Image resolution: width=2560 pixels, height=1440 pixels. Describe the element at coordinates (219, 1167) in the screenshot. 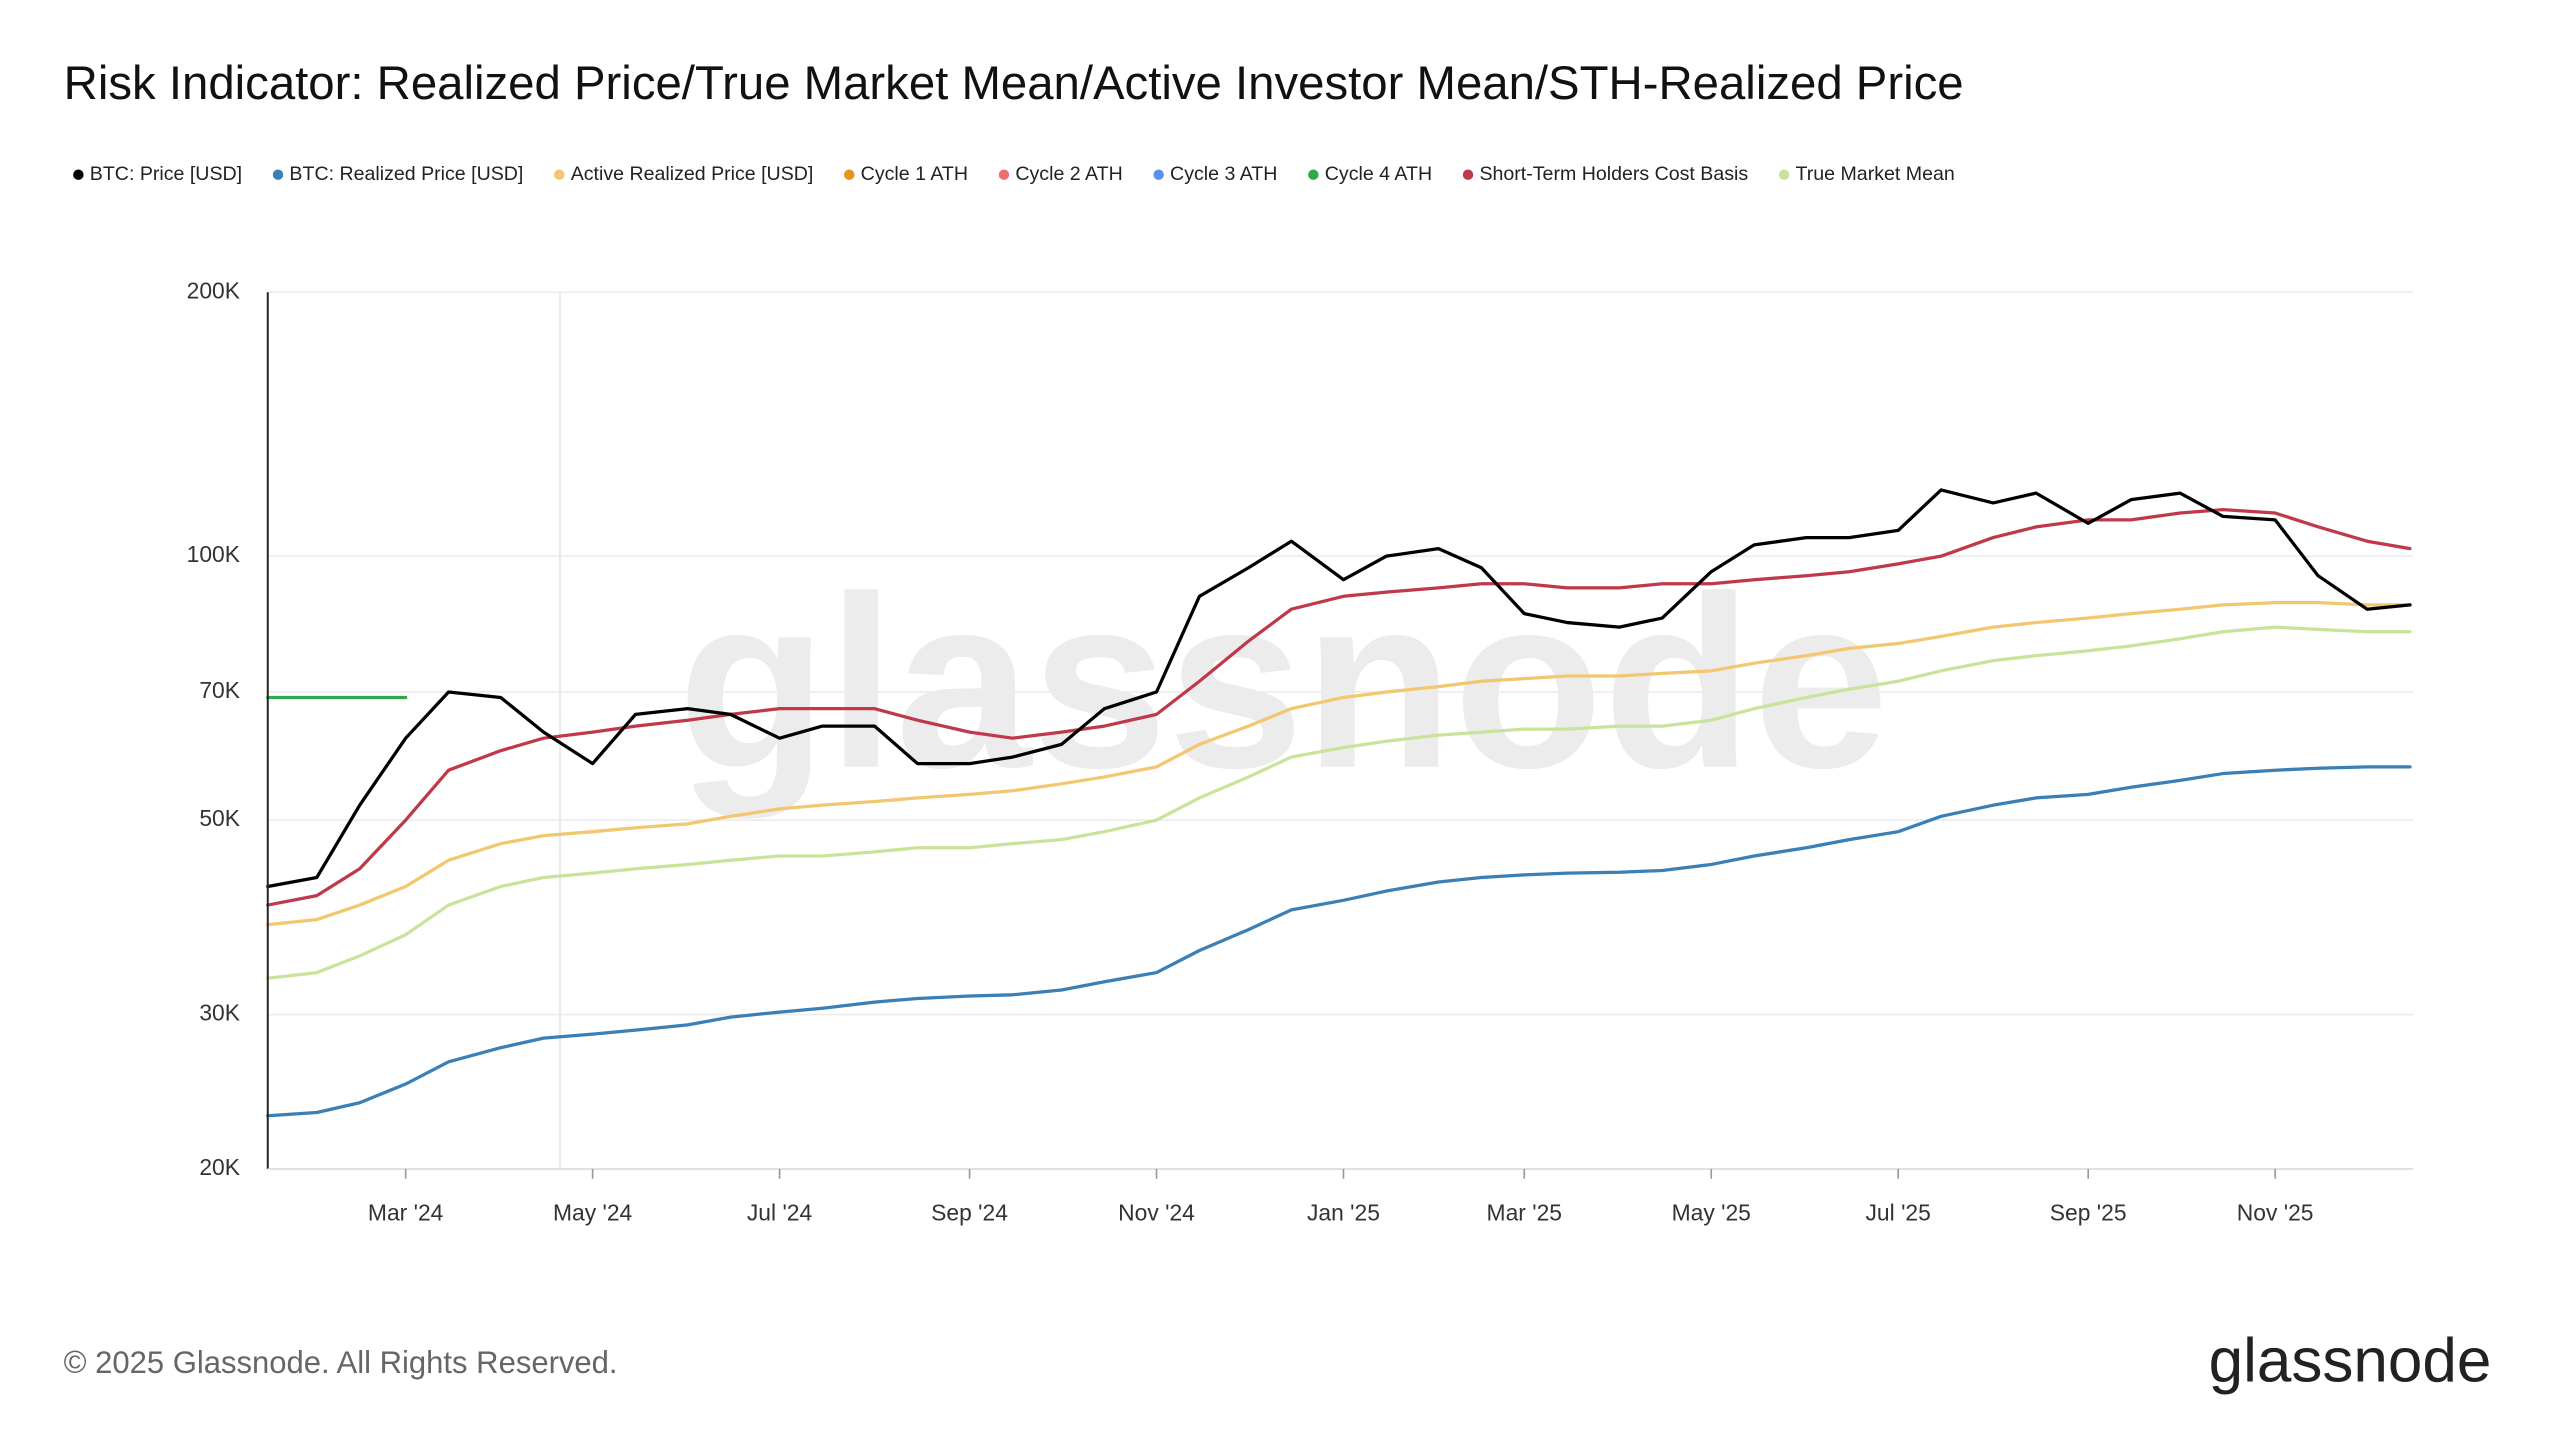

I see `y-tick-label: 20K` at that location.